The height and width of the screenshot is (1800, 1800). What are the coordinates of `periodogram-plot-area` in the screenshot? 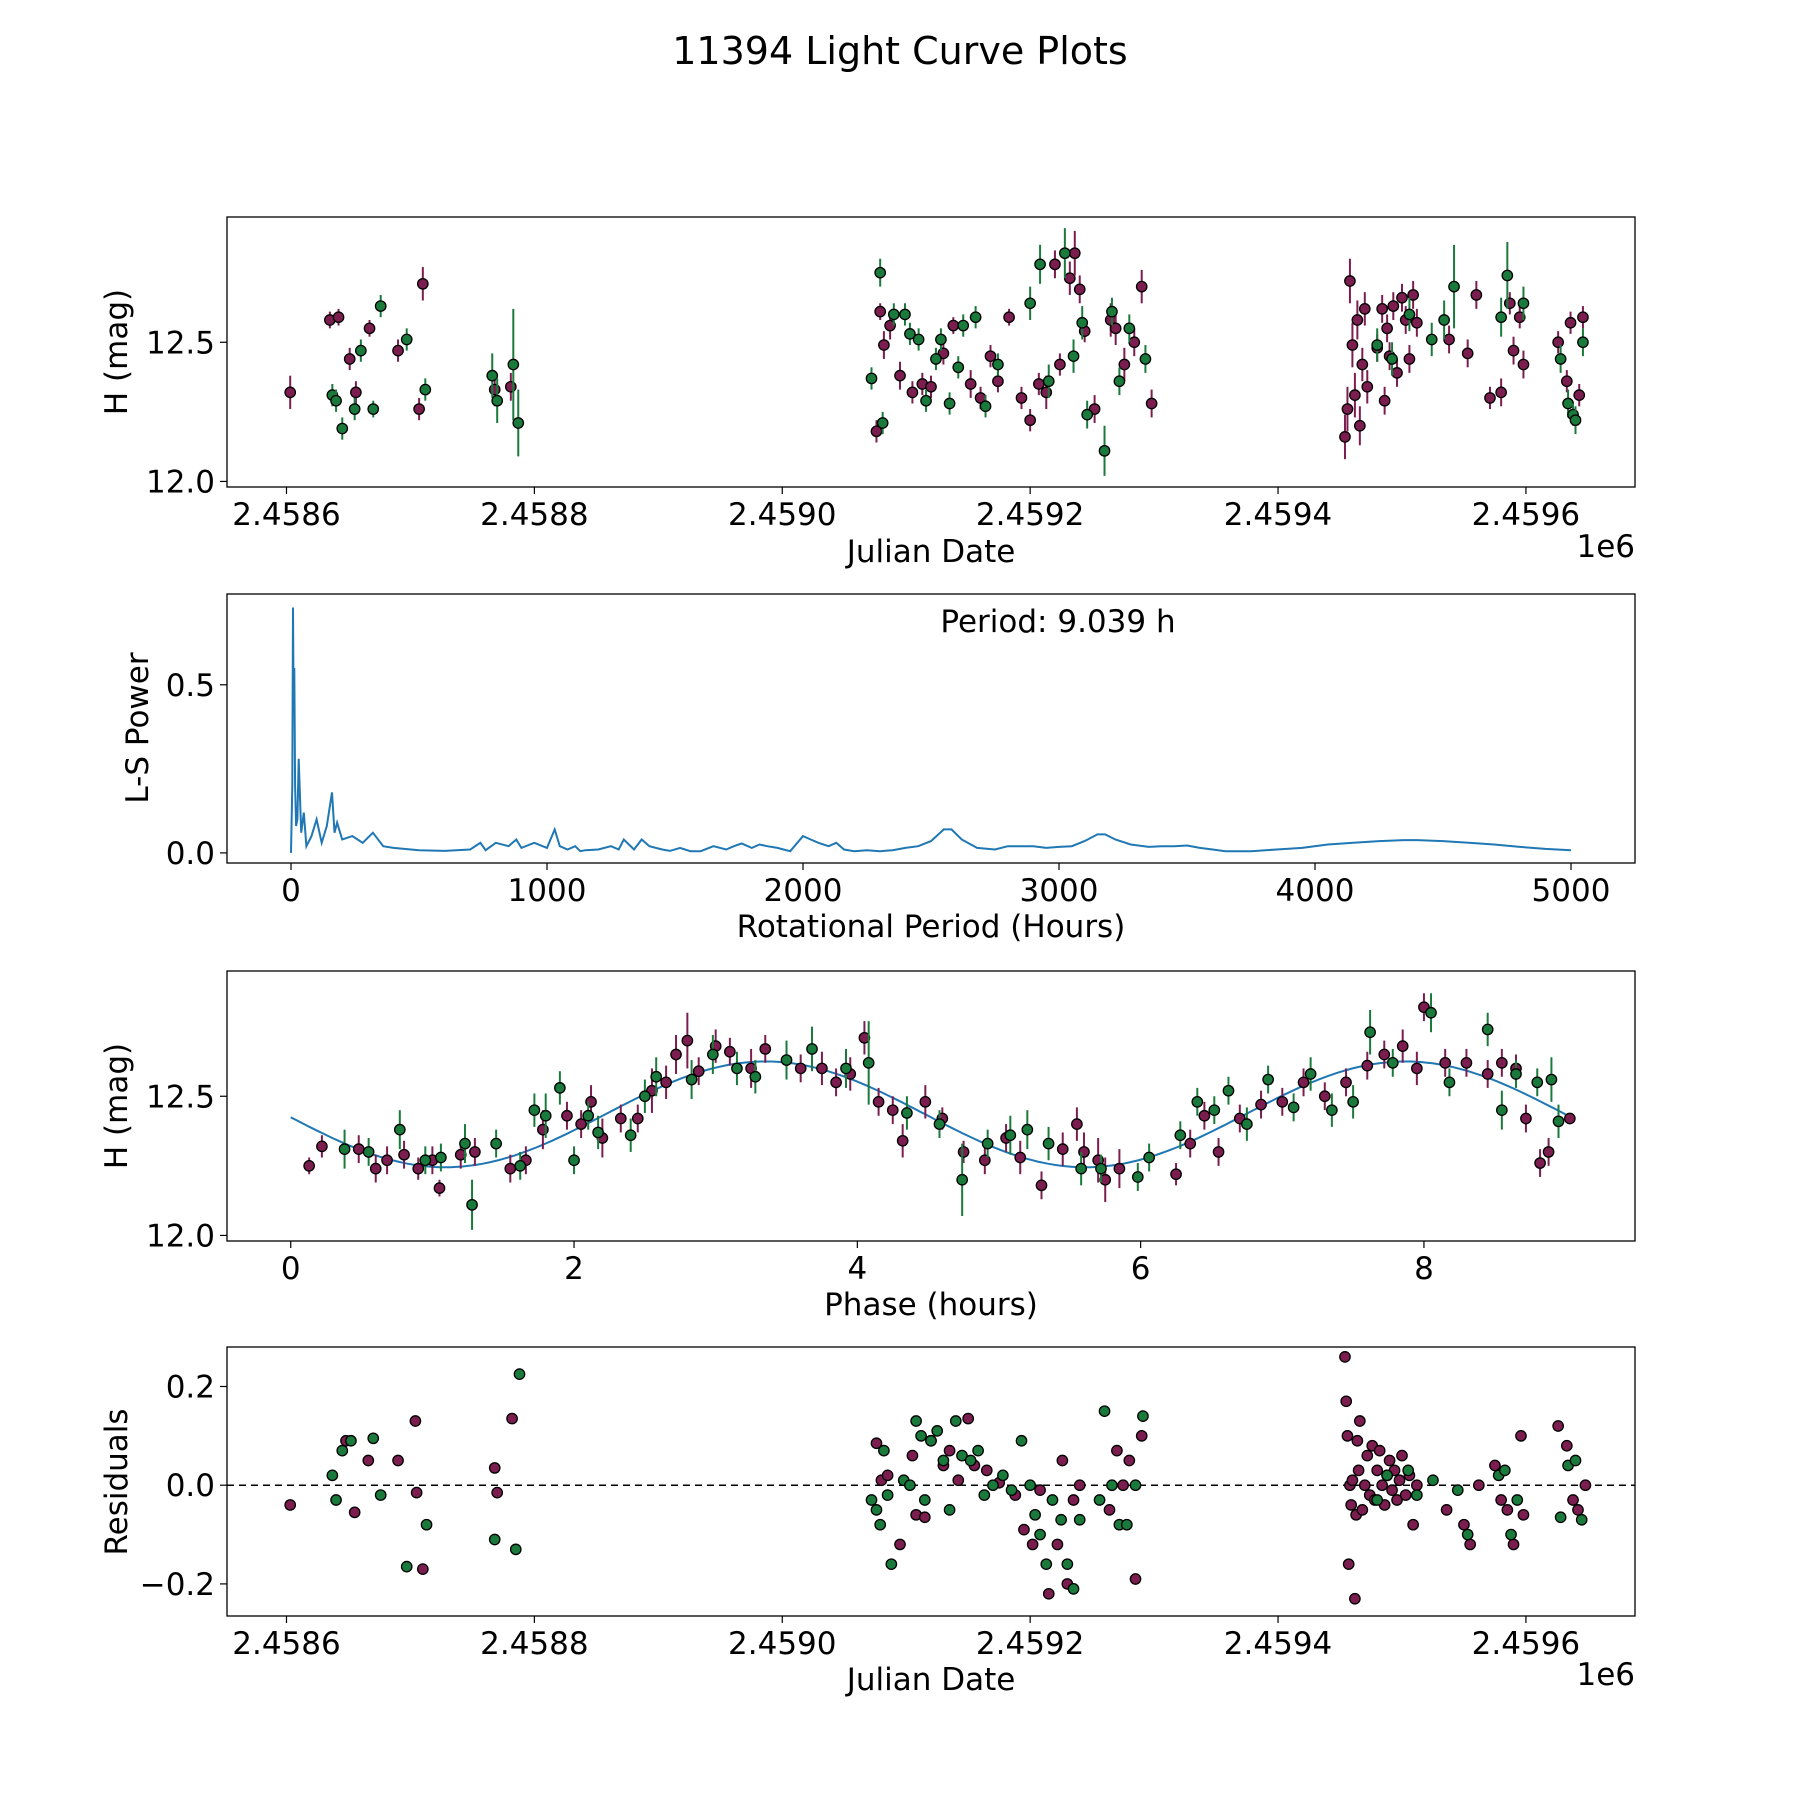 It's located at (931, 730).